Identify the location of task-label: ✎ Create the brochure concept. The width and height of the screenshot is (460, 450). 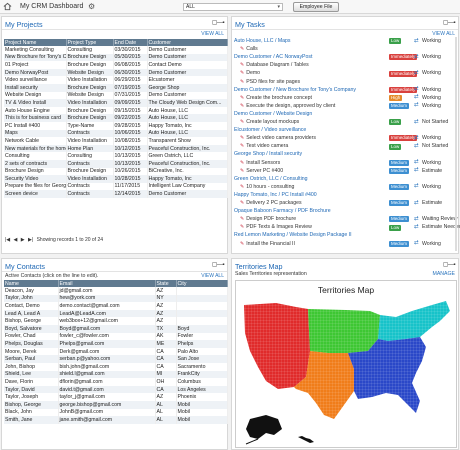
(273, 98).